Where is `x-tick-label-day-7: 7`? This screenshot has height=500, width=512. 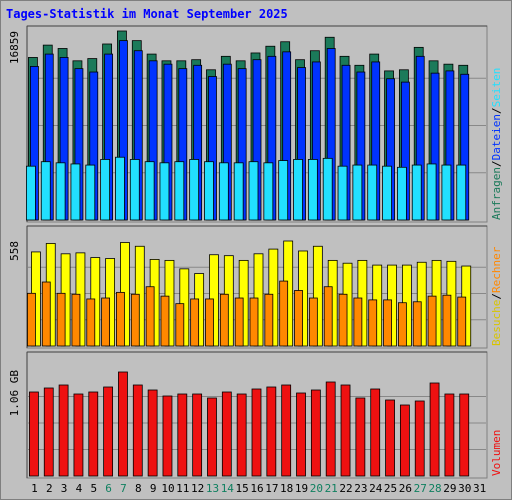
x-tick-label-day-7: 7 is located at coordinates (123, 488).